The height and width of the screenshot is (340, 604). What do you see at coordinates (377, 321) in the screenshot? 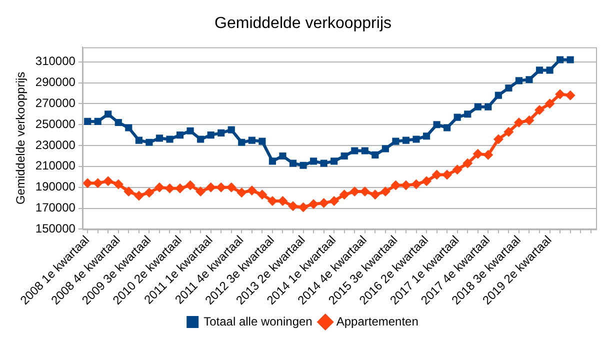
I see `legend-label: Appartementen` at bounding box center [377, 321].